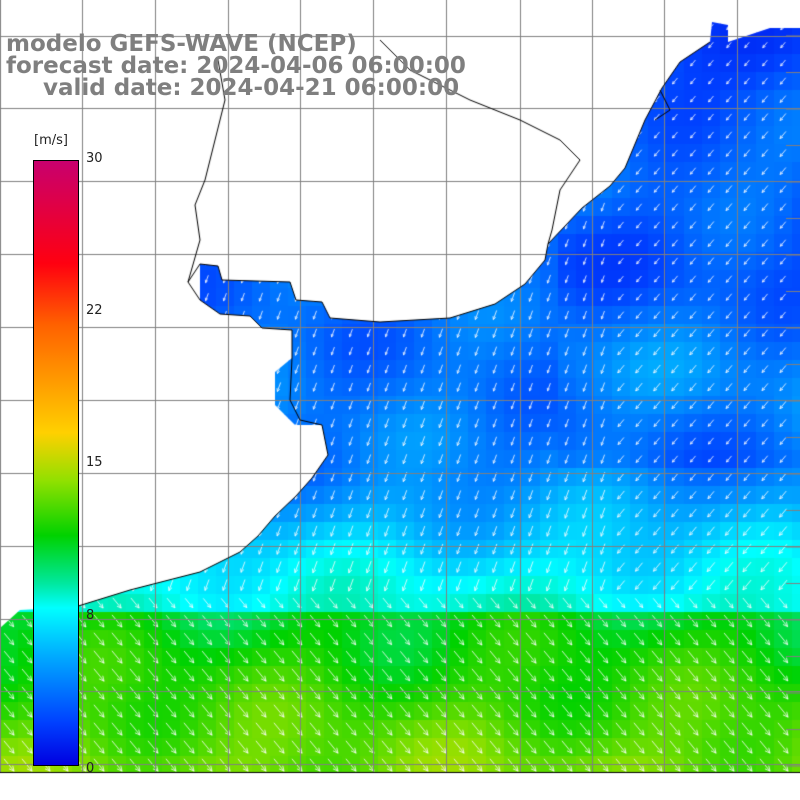  Describe the element at coordinates (181, 44) in the screenshot. I see `model-title: modelo GEFS-WAVE (NCEP)` at that location.